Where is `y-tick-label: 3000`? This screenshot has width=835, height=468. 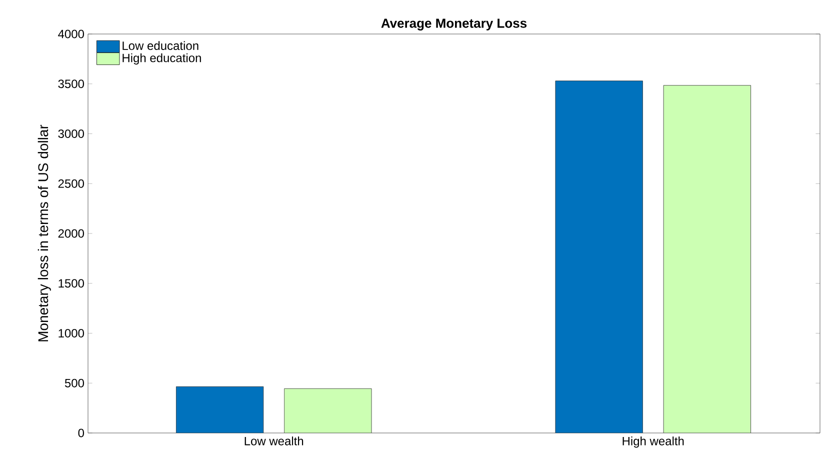 y-tick-label: 3000 is located at coordinates (71, 133).